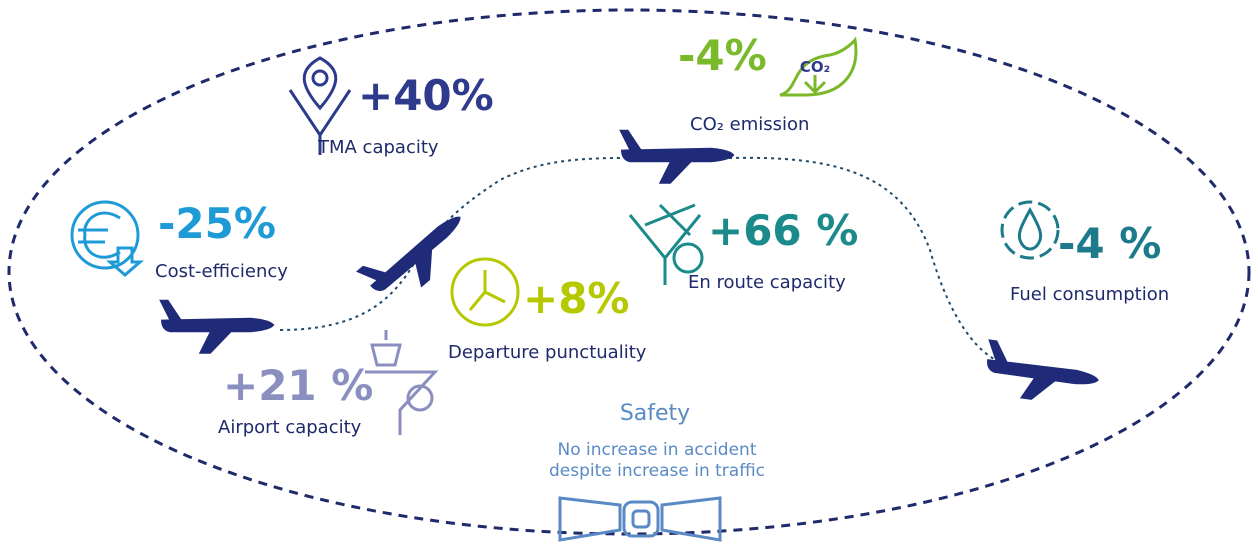 The width and height of the screenshot is (1258, 547). What do you see at coordinates (1089, 294) in the screenshot?
I see `fuel-label: Fuel consumption` at bounding box center [1089, 294].